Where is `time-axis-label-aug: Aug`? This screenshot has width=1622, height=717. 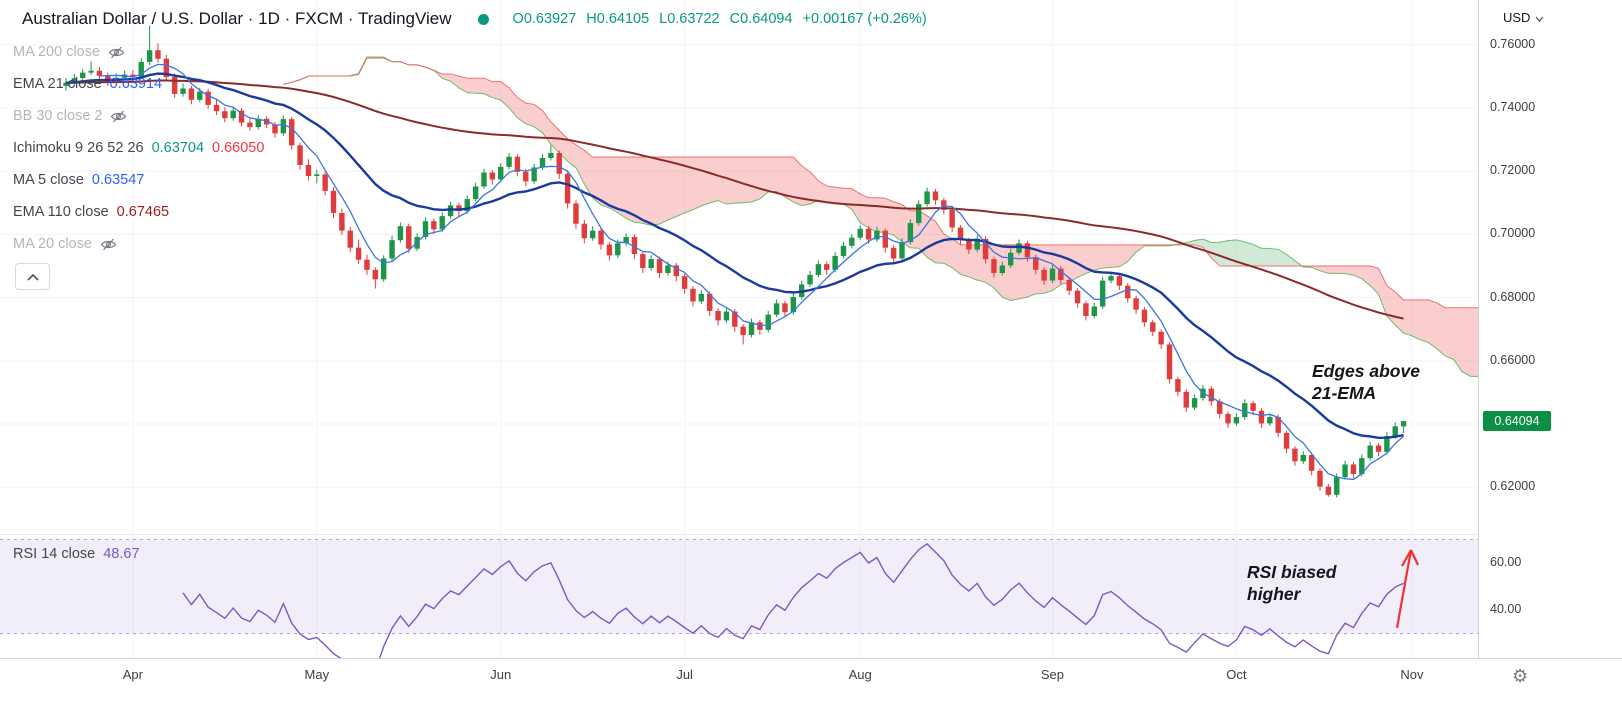 time-axis-label-aug: Aug is located at coordinates (860, 674).